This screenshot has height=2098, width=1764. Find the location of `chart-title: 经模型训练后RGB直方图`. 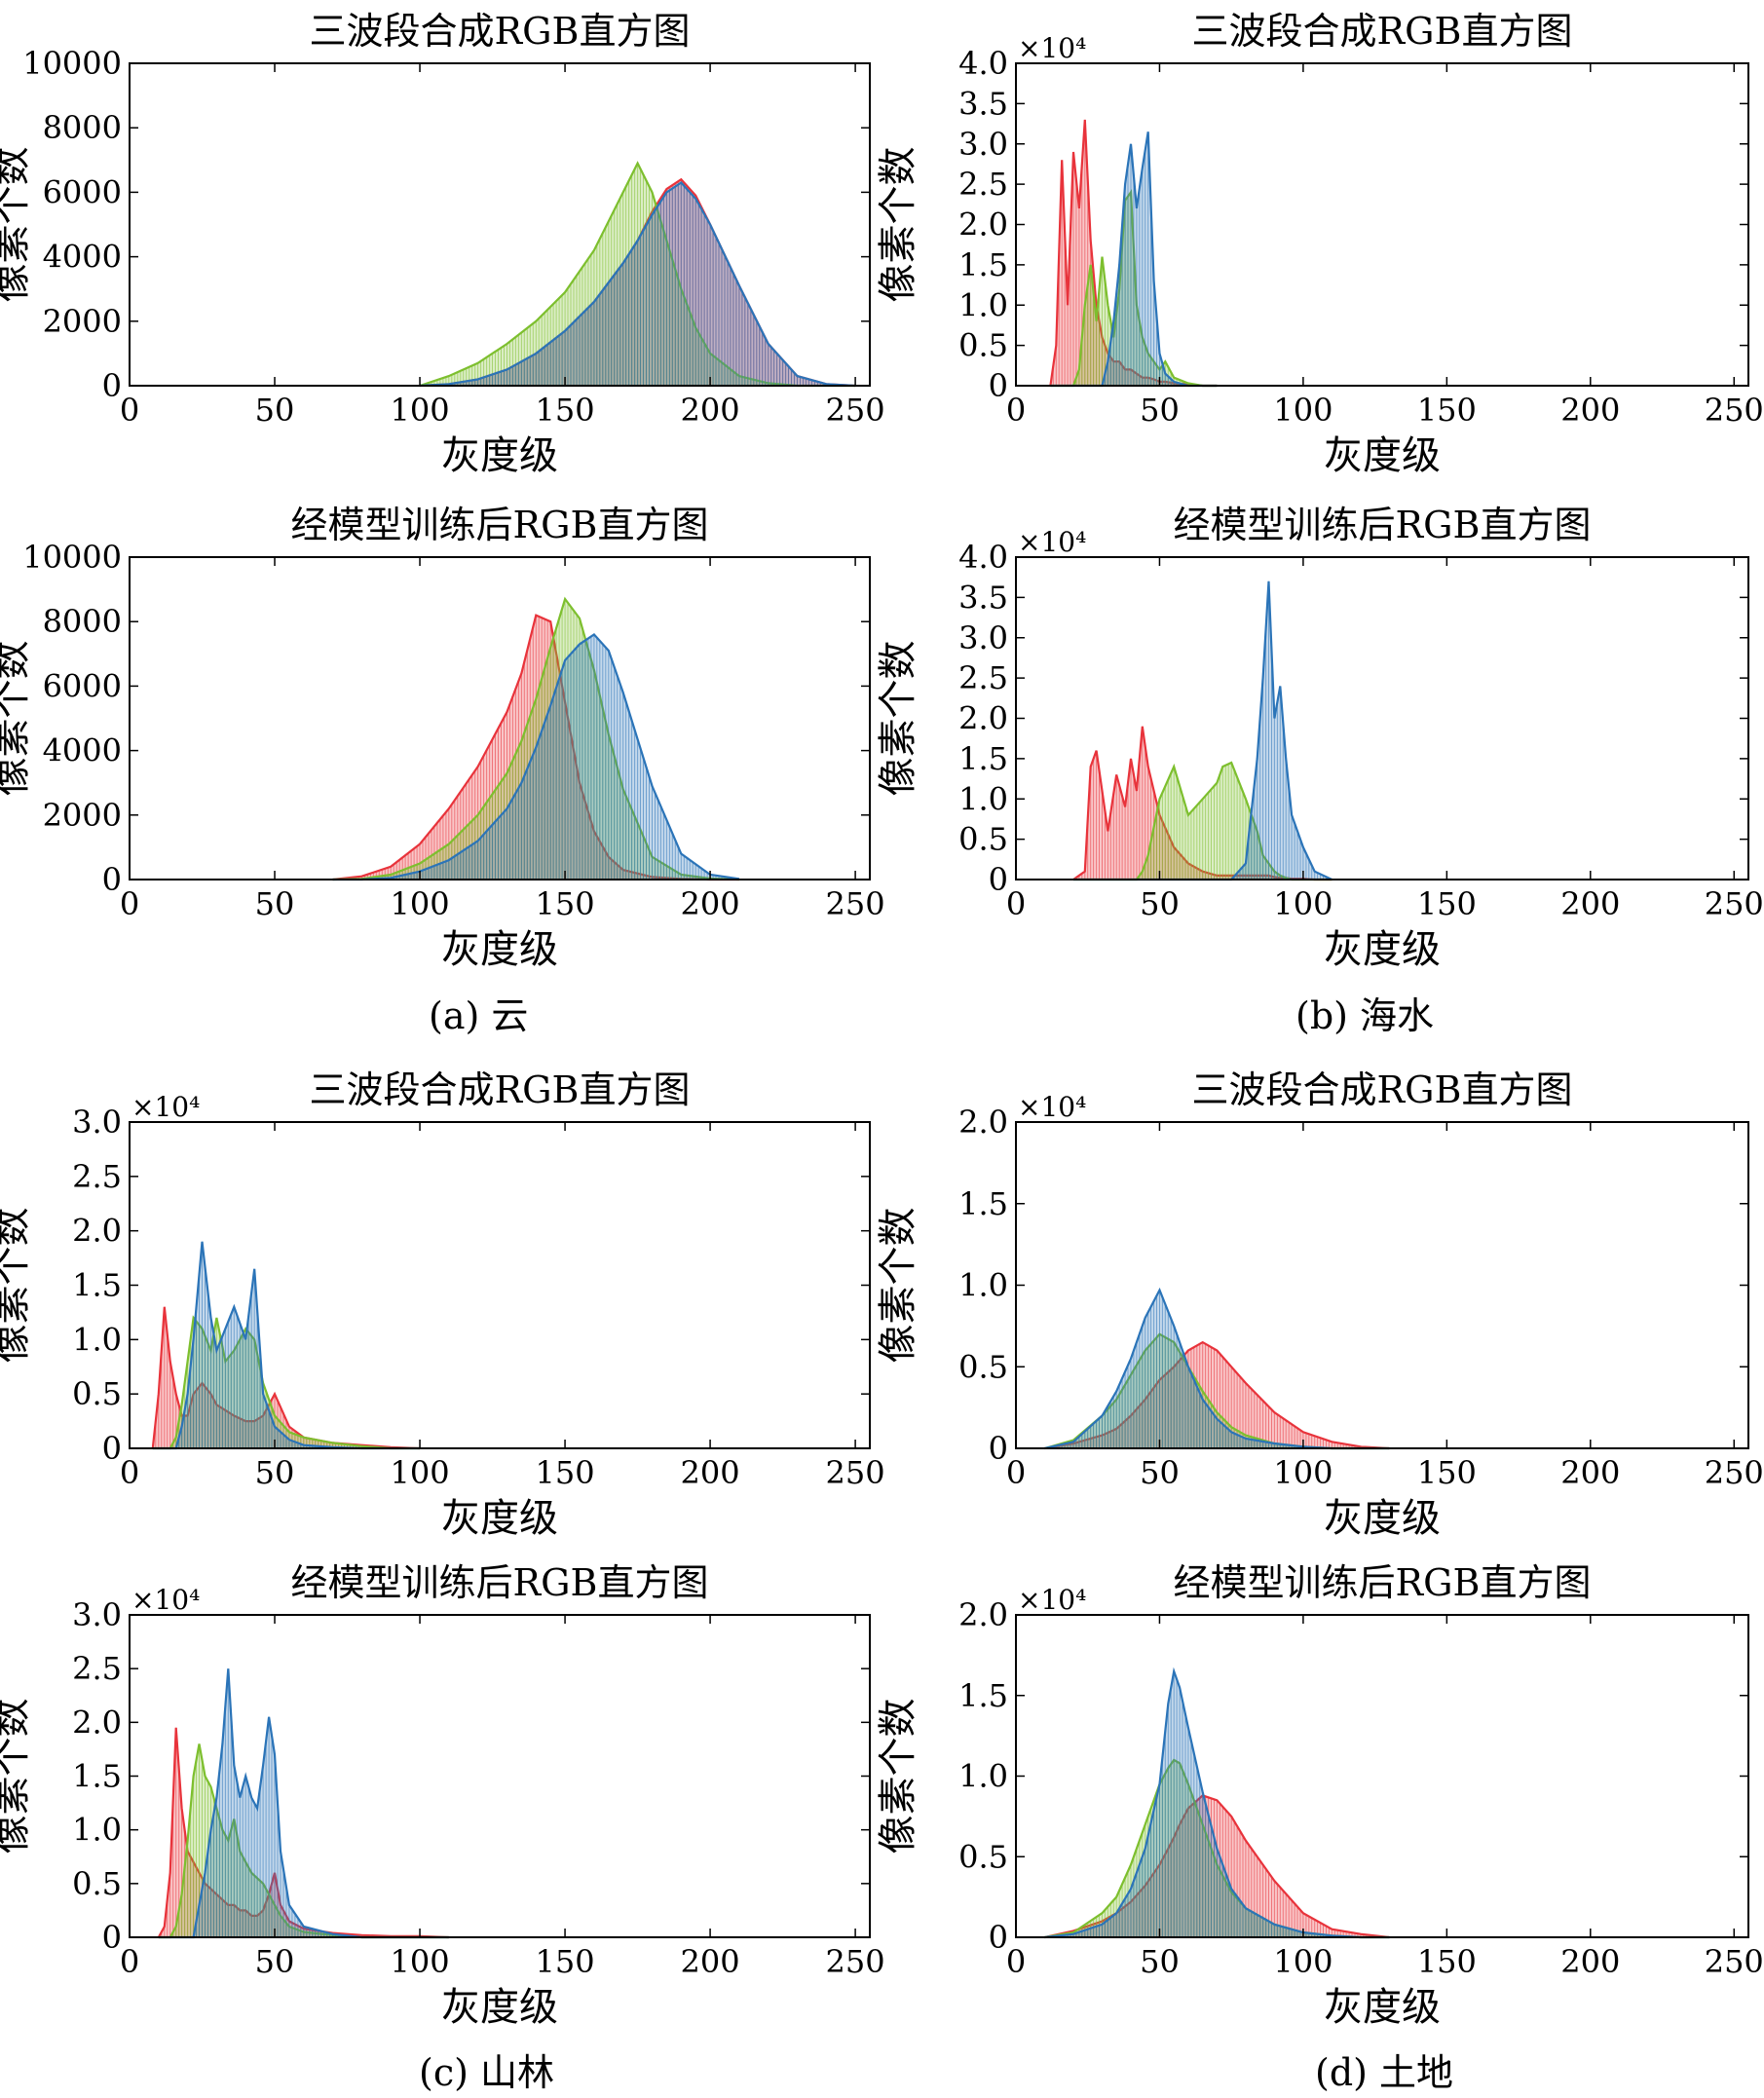

chart-title: 经模型训练后RGB直方图 is located at coordinates (500, 525).